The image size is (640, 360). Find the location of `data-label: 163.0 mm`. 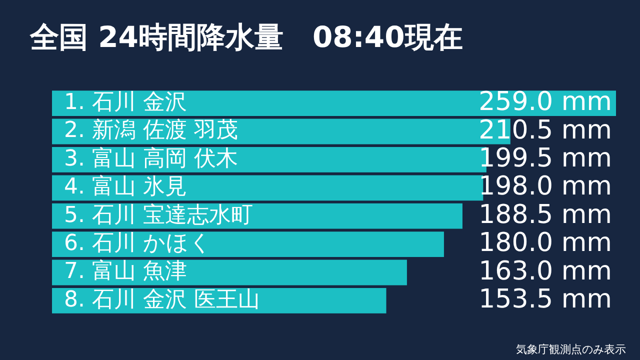

data-label: 163.0 mm is located at coordinates (545, 271).